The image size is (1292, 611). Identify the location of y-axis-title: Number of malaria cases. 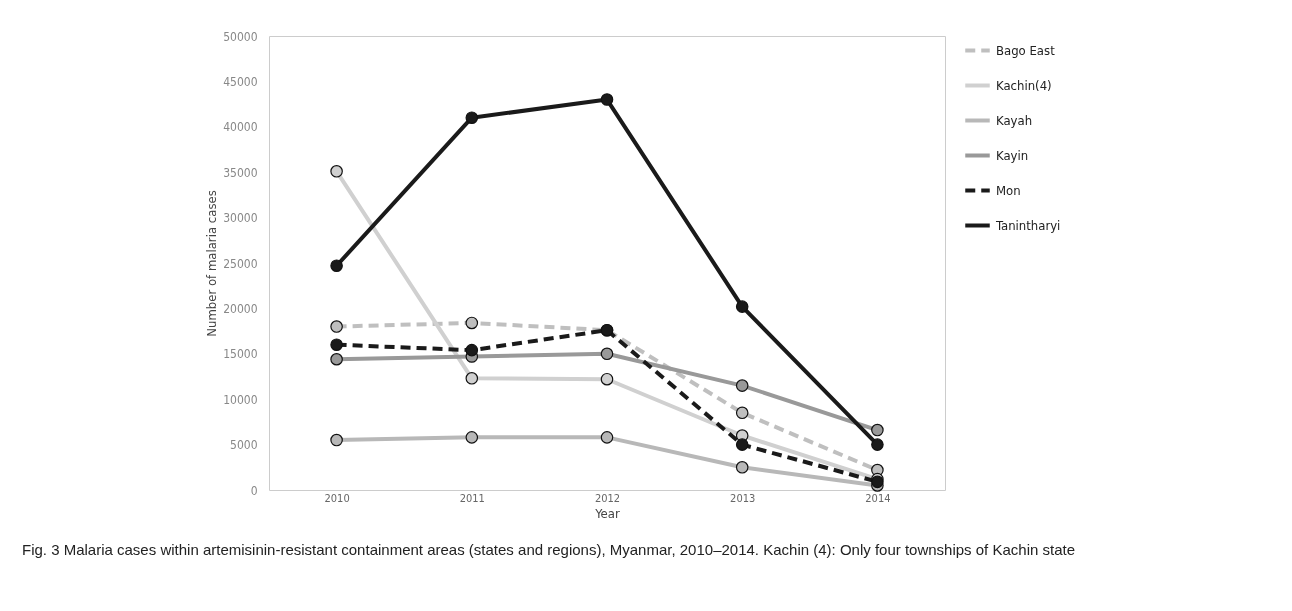
(212, 263).